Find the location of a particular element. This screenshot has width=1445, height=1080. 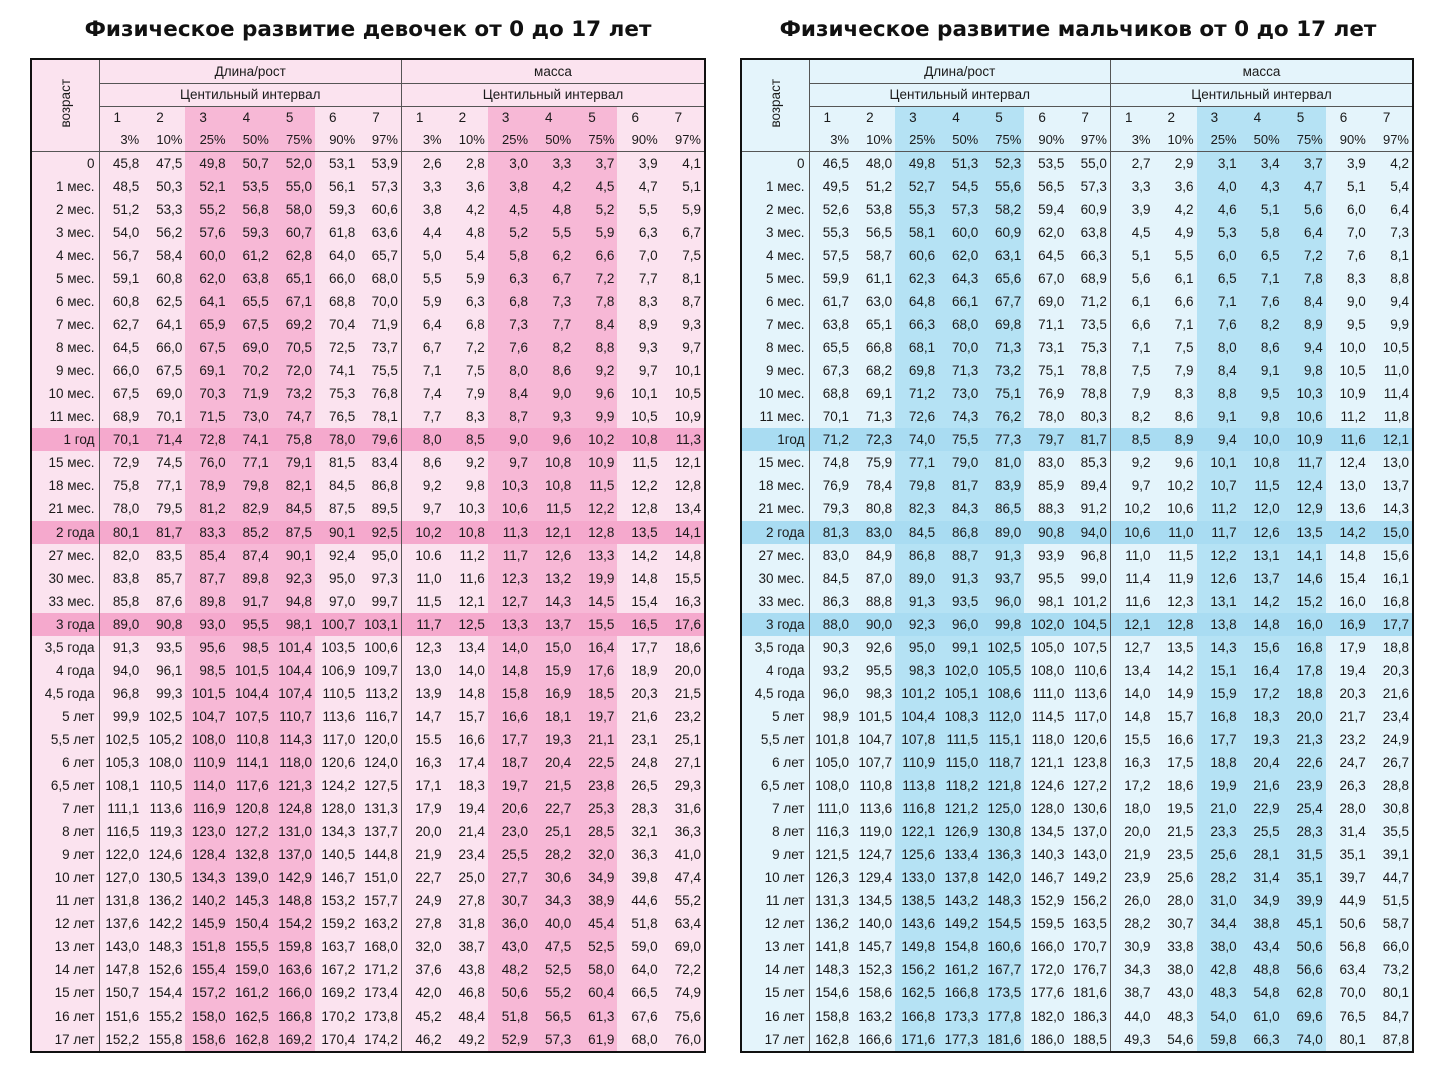

length-value: 92,3 is located at coordinates (293, 578).